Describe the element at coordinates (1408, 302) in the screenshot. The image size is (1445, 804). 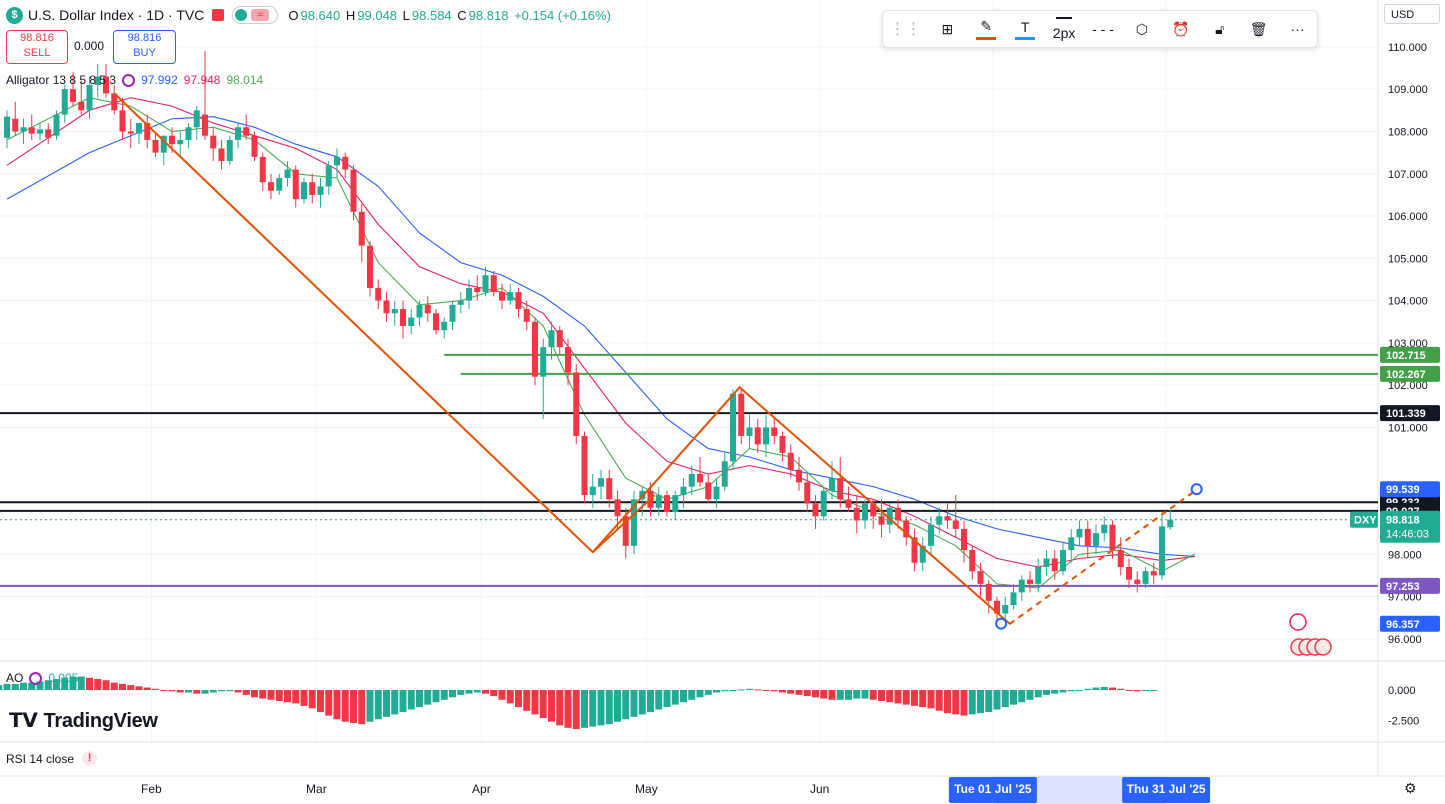
I see `price-tick: 104.000` at that location.